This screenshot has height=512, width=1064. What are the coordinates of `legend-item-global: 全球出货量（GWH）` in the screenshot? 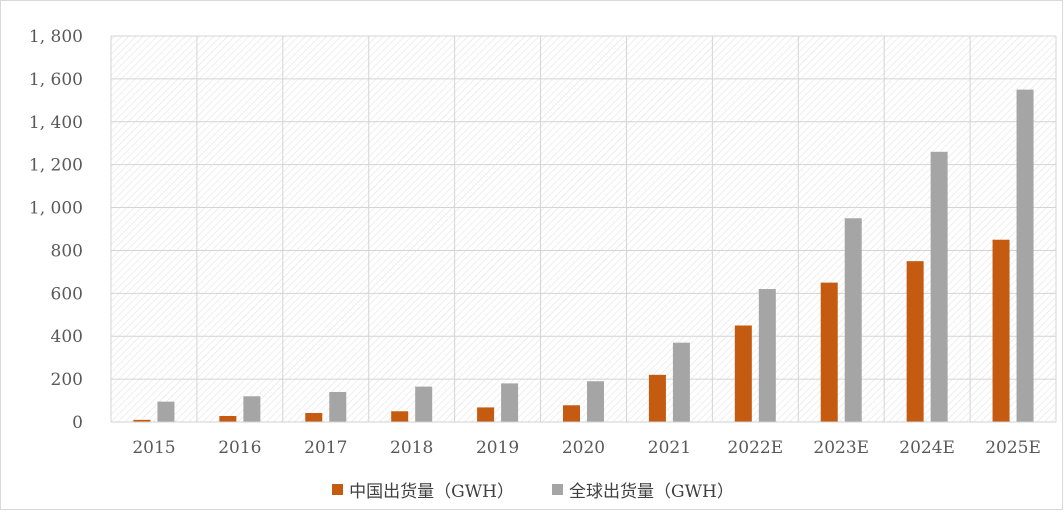 It's located at (643, 489).